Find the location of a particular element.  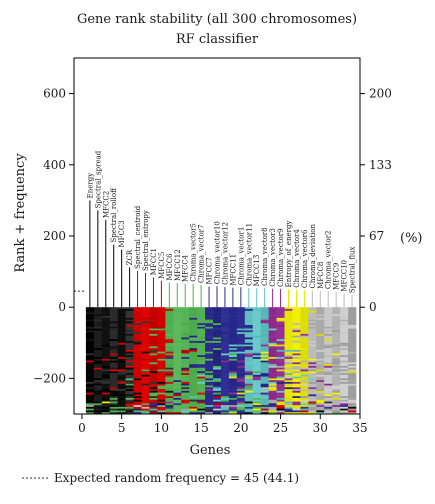

gene-label: MFCC5 is located at coordinates (162, 265).